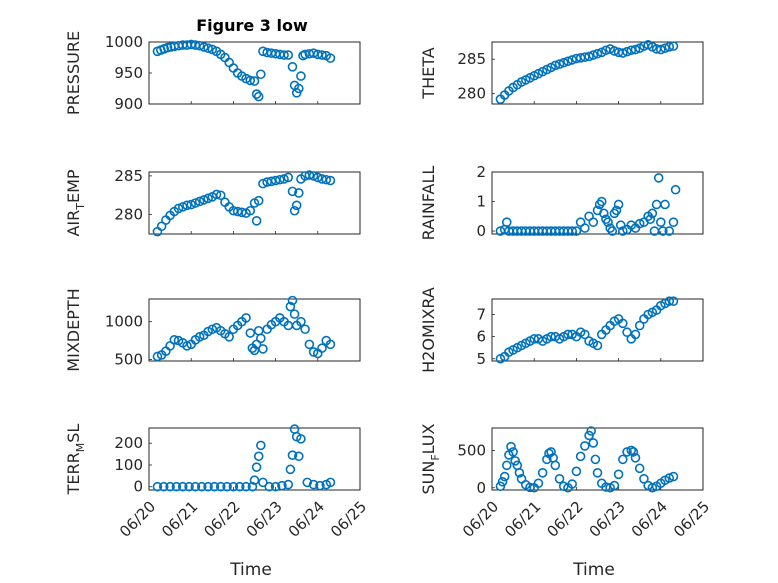 The height and width of the screenshot is (583, 778). I want to click on y-tick-label: 900, so click(128, 104).